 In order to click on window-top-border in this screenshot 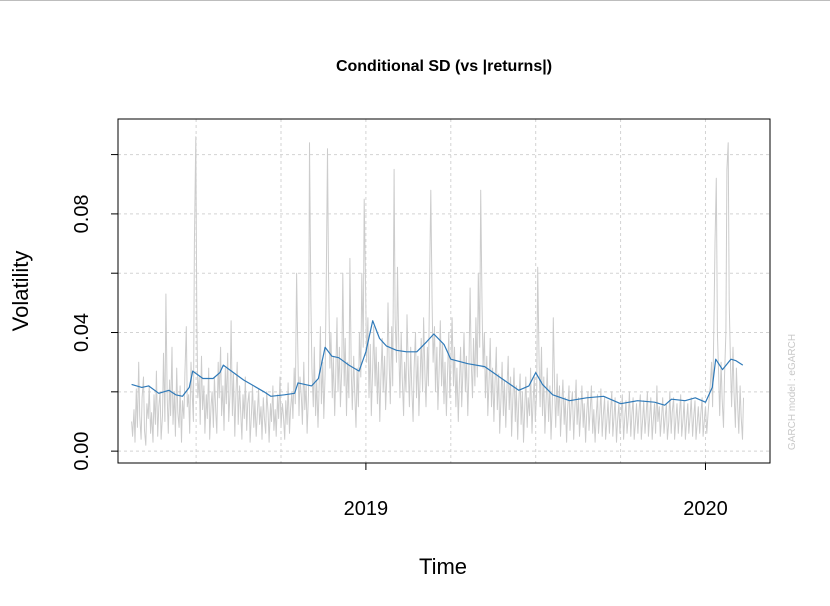, I will do `click(415, 0)`.